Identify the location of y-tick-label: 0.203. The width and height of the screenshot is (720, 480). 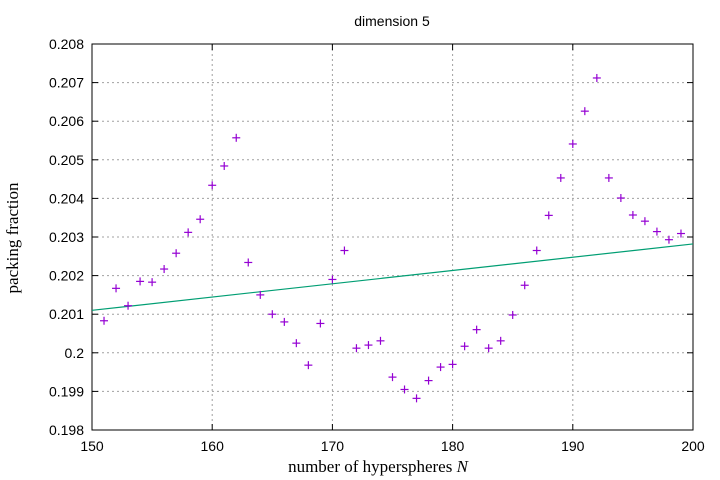
(66, 237).